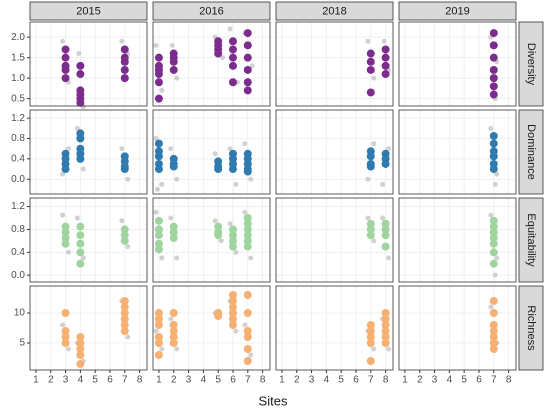 The image size is (550, 413). What do you see at coordinates (18, 138) in the screenshot?
I see `y-tick-label: 0.8` at bounding box center [18, 138].